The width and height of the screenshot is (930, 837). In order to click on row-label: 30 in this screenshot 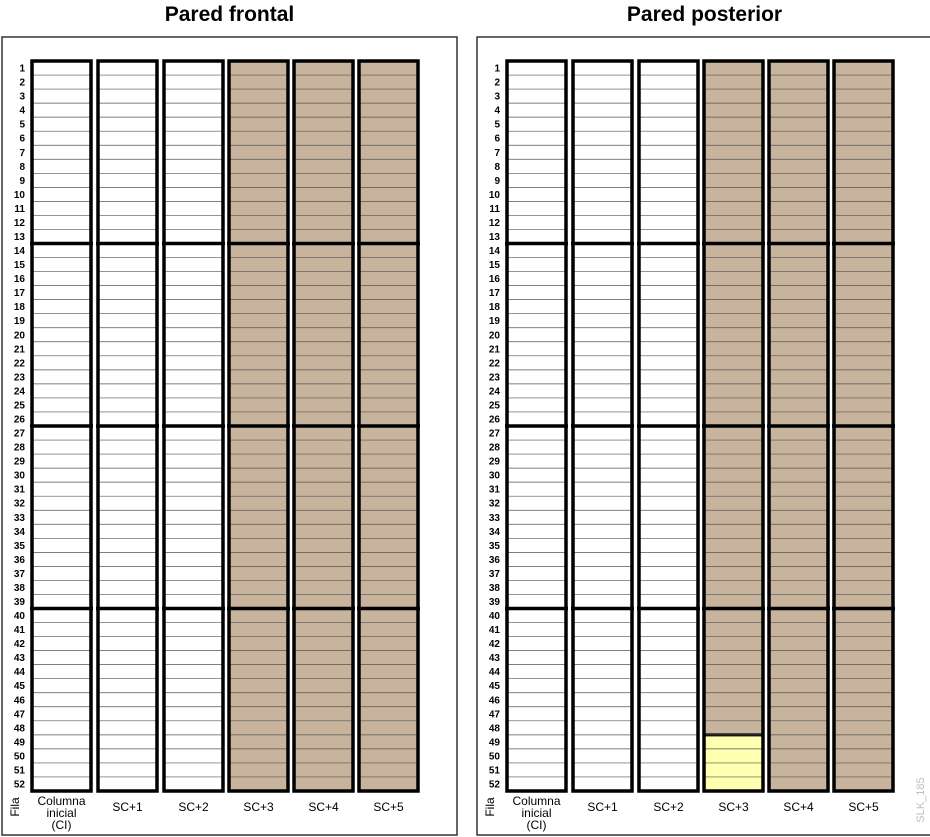, I will do `click(495, 476)`.